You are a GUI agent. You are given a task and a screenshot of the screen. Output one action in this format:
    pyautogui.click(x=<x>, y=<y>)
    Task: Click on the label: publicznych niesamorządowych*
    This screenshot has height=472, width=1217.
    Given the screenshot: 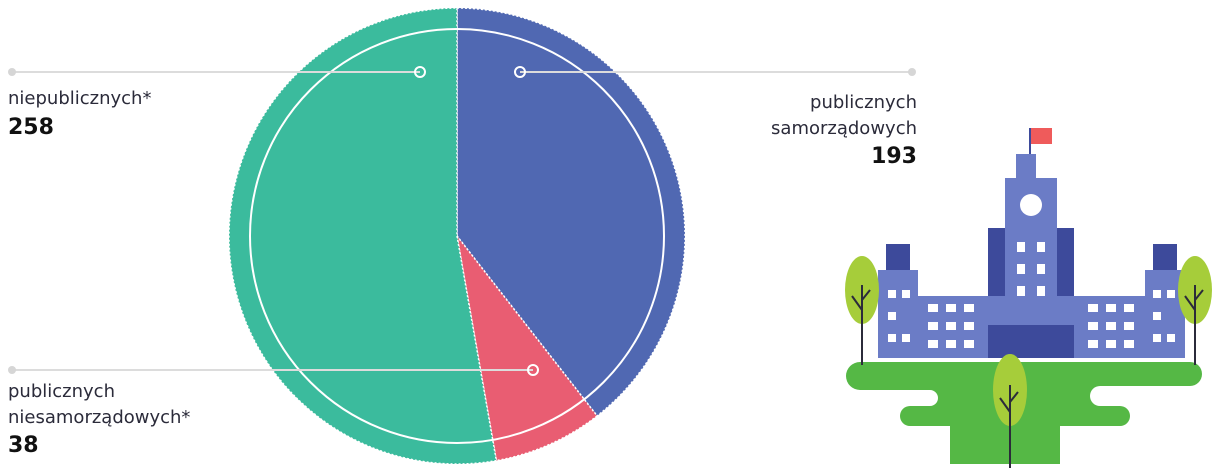 What is the action you would take?
    pyautogui.click(x=99, y=404)
    